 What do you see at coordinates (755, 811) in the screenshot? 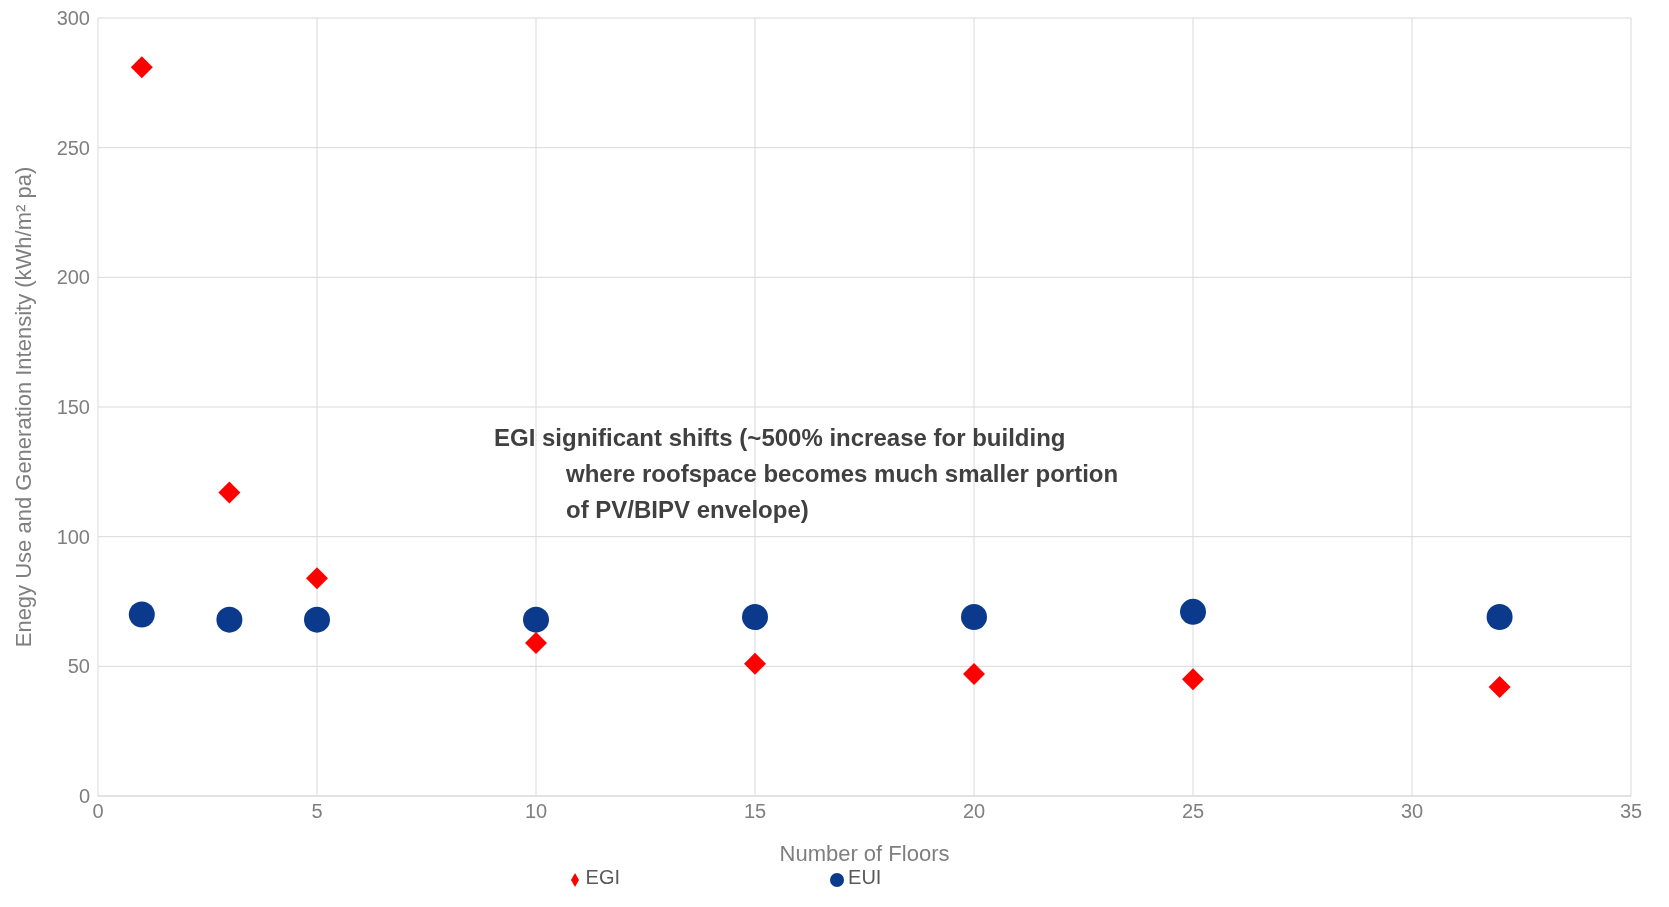
I see `x-tick-label: 15` at bounding box center [755, 811].